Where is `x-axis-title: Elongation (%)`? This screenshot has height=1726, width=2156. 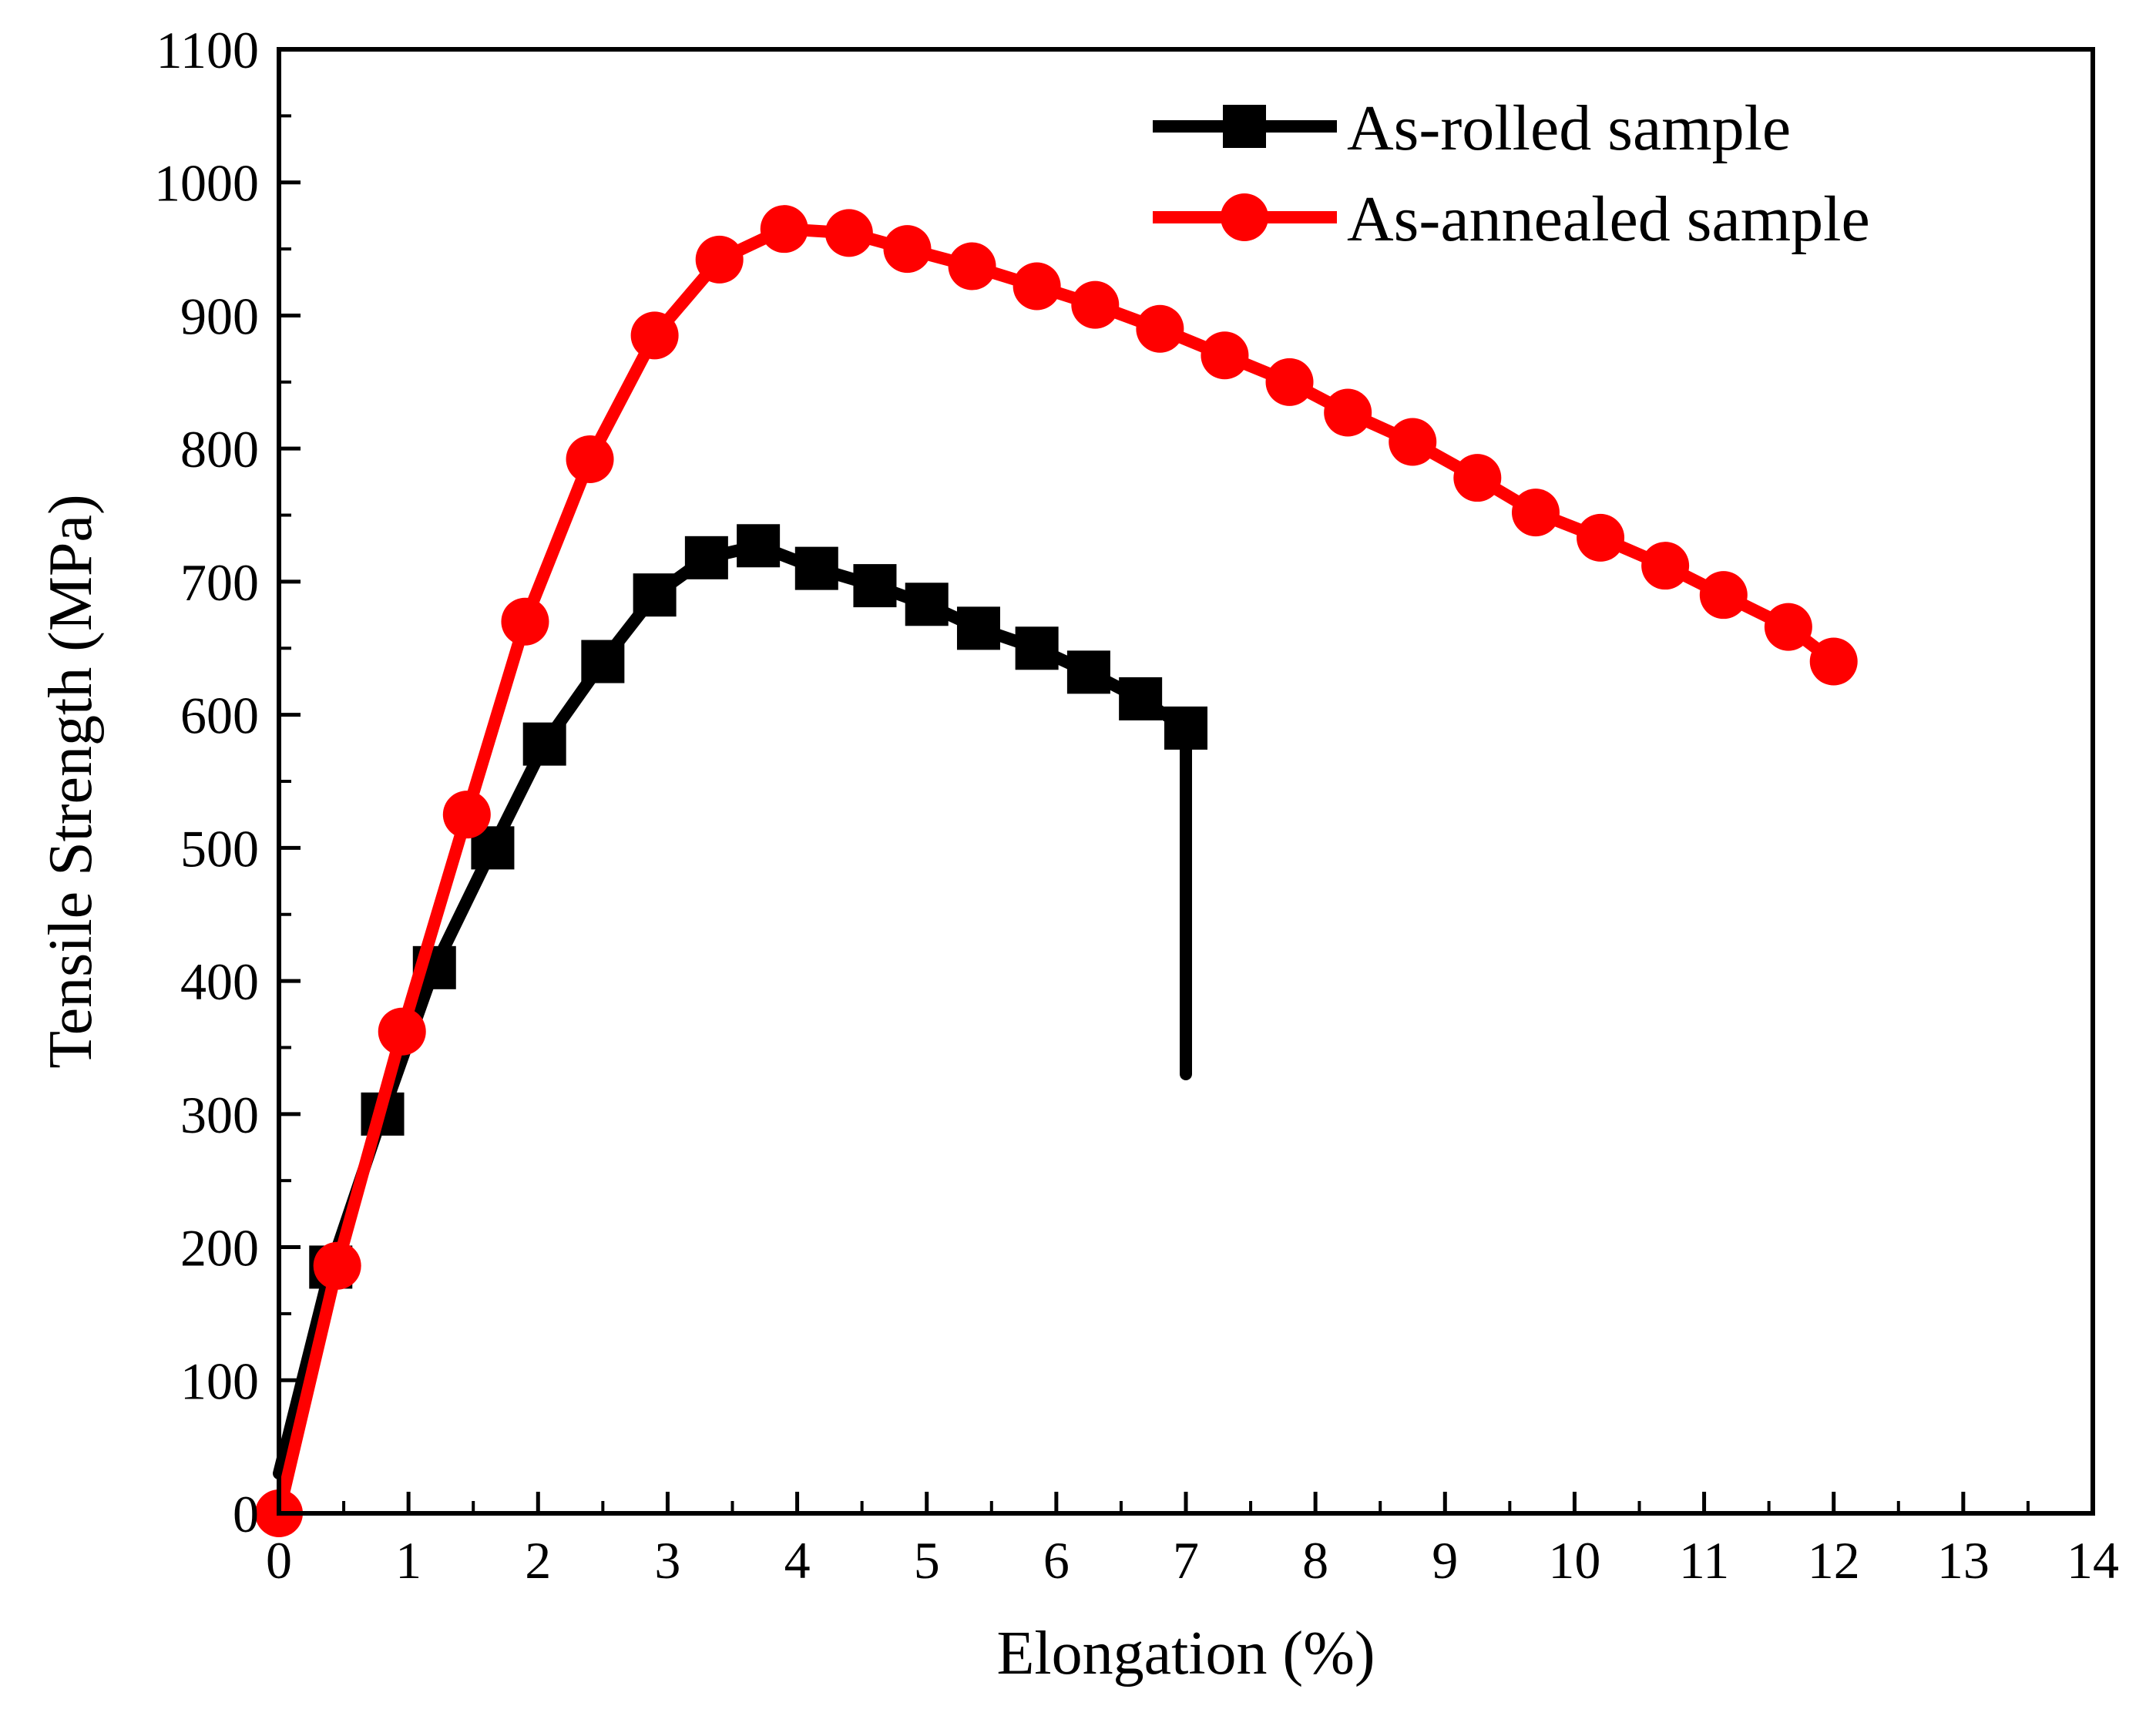 x-axis-title: Elongation (%) is located at coordinates (1186, 1654).